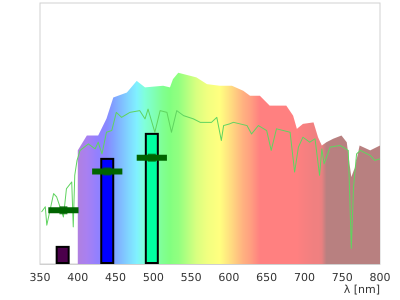  What do you see at coordinates (229, 277) in the screenshot?
I see `x-tick-label: 600` at bounding box center [229, 277].